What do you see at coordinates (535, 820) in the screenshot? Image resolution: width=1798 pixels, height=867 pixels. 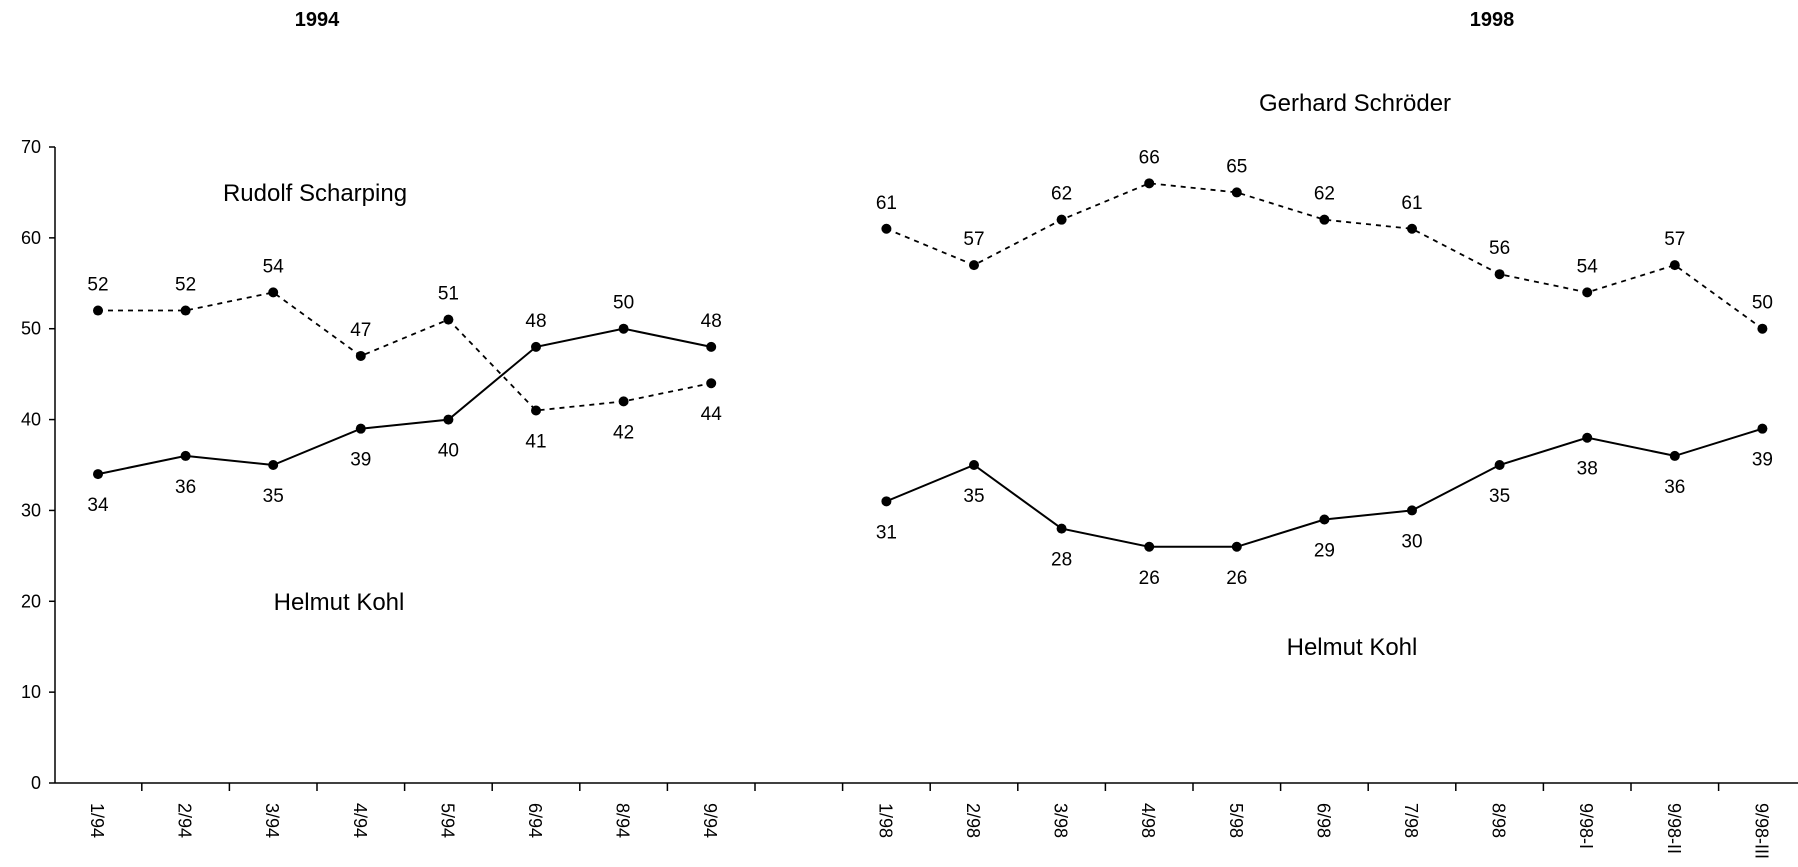 I see `x-tick-label-6/94: 6/94` at bounding box center [535, 820].